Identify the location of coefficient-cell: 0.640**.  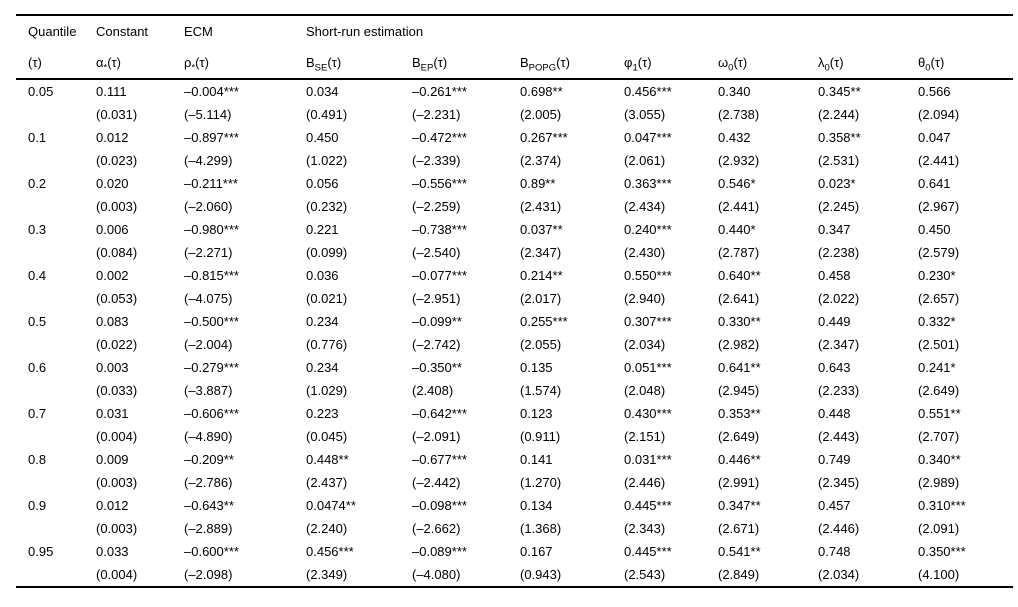
(739, 275).